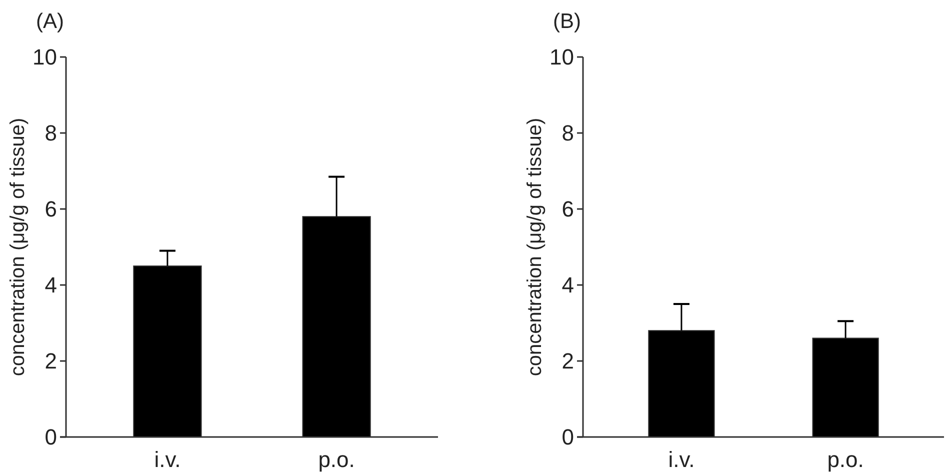  I want to click on chart-title: (B), so click(567, 21).